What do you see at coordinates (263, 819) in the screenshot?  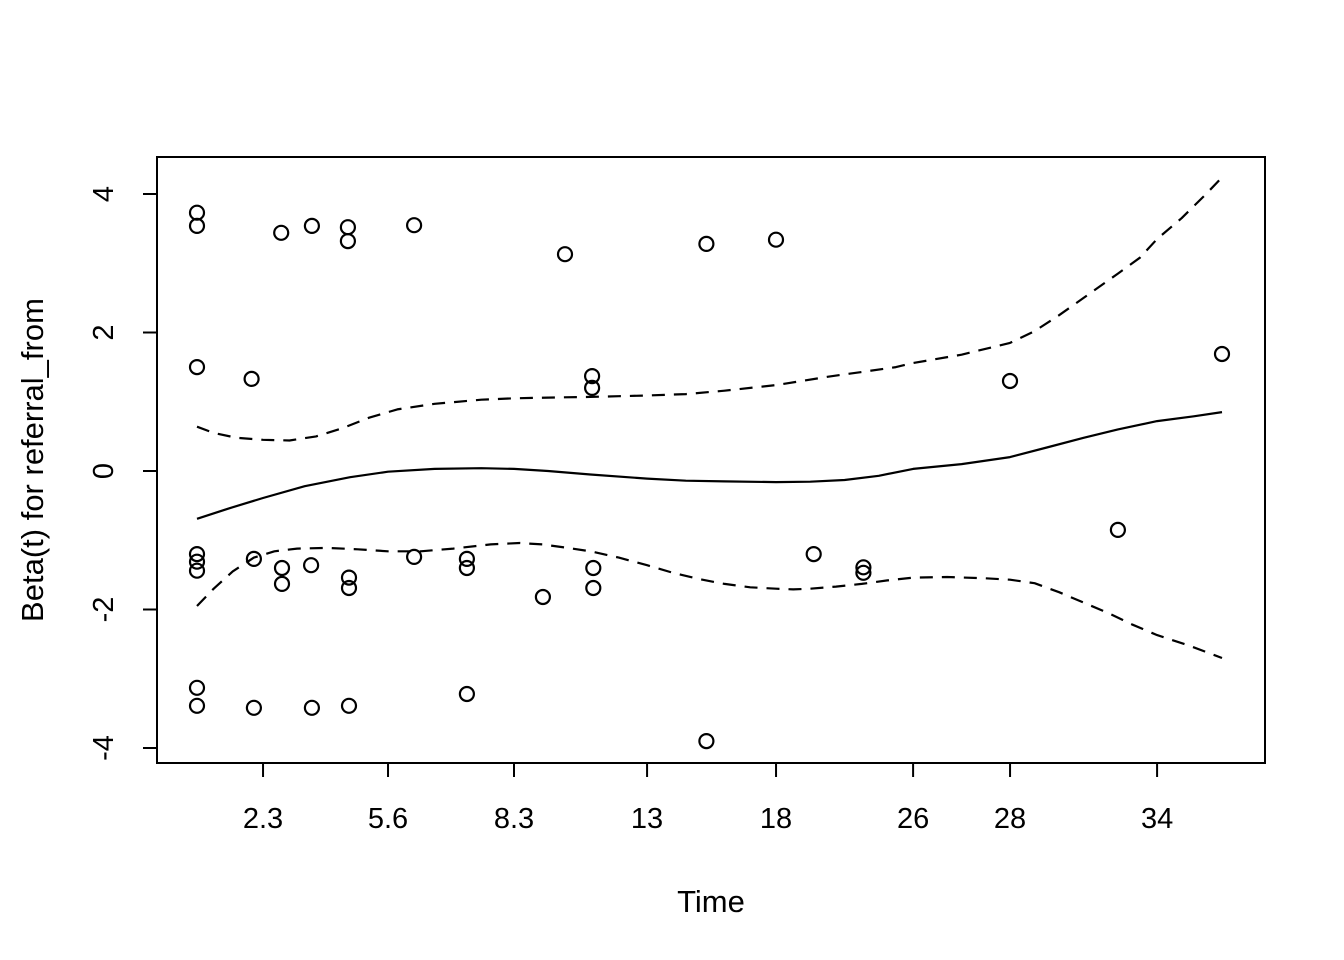 I see `x-tick-label: 2.3` at bounding box center [263, 819].